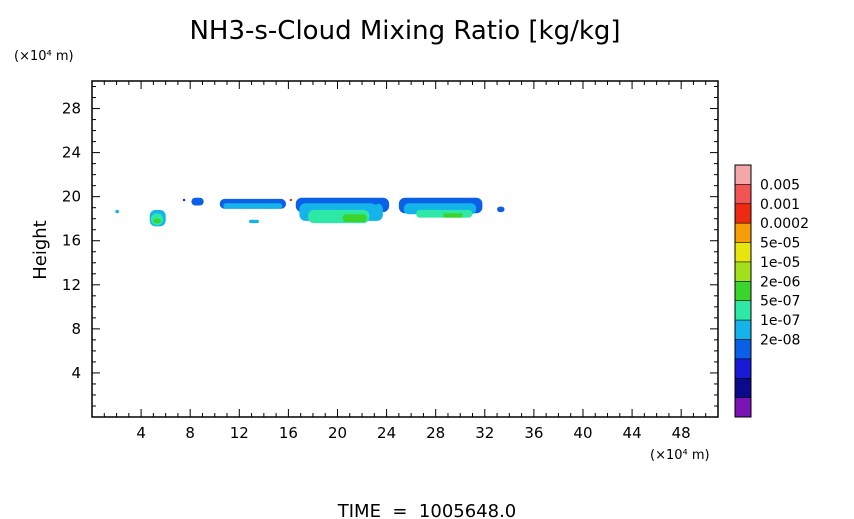 The width and height of the screenshot is (854, 519). Describe the element at coordinates (533, 433) in the screenshot. I see `x-tick-label: 36` at that location.